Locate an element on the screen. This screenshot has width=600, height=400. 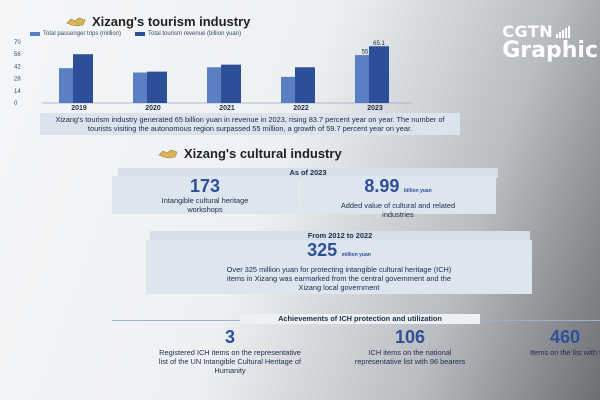
funding-row: 325 million yuan is located at coordinates (339, 252).